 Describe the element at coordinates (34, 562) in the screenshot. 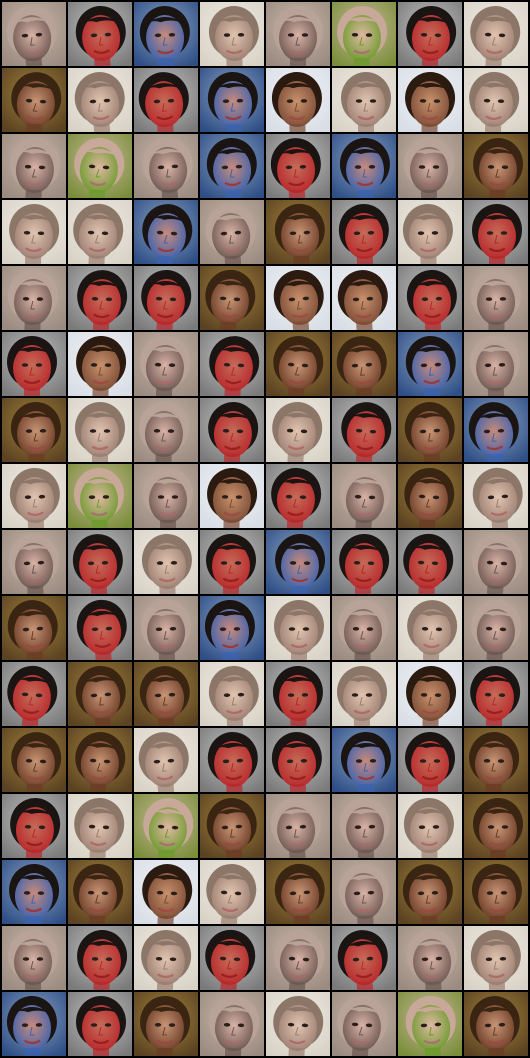

I see `face-tile-r9-c1` at that location.